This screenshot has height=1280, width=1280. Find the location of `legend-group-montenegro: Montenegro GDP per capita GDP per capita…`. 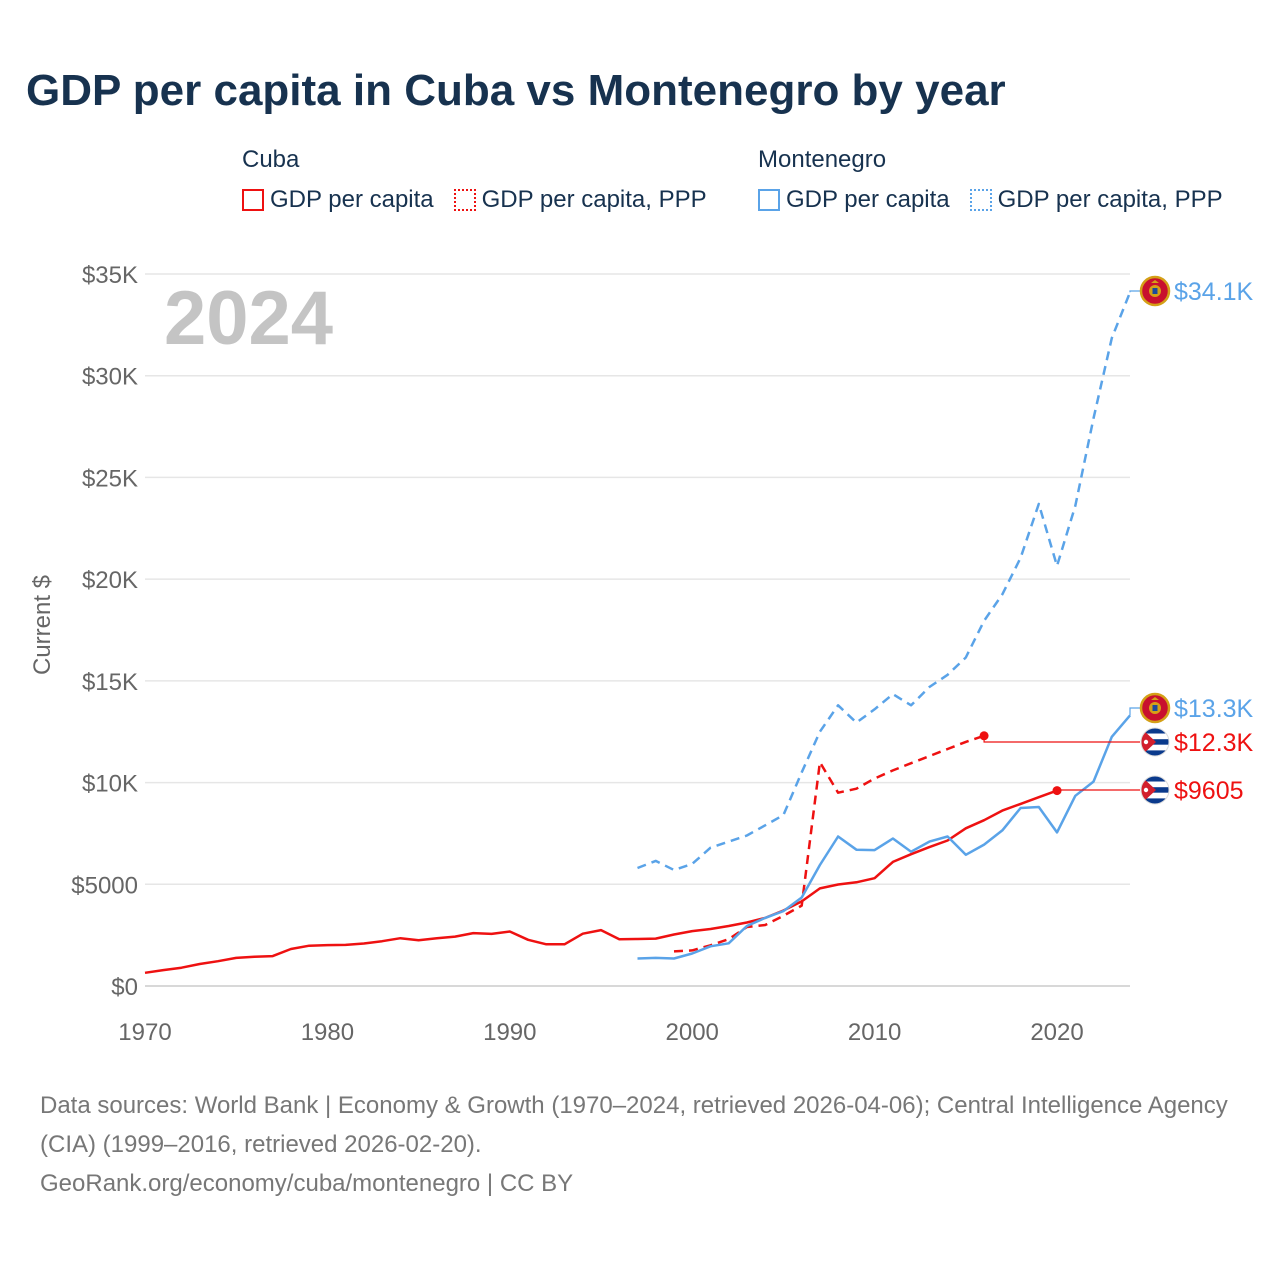

legend-group-montenegro: Montenegro GDP per capita GDP per capita… is located at coordinates (990, 180).